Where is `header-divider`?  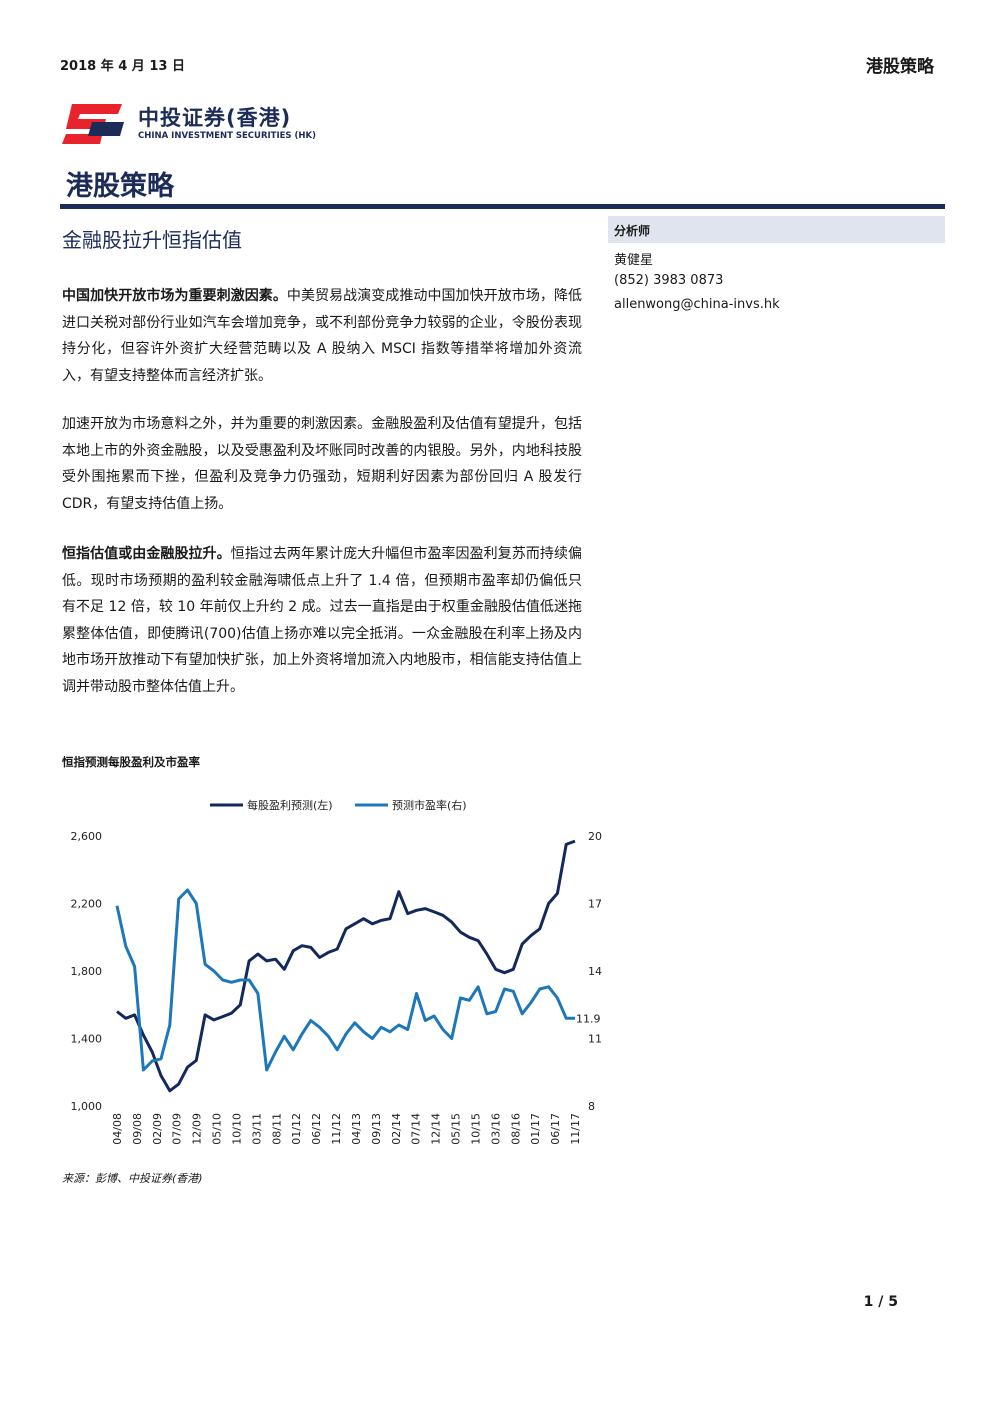 header-divider is located at coordinates (502, 206).